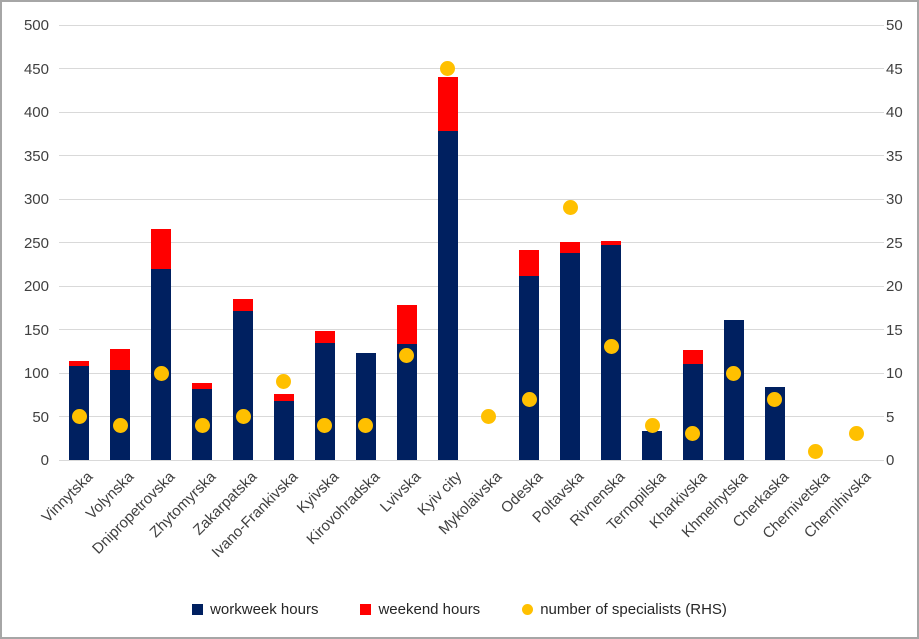 This screenshot has width=919, height=639. I want to click on weekend-hours-swatch-icon, so click(366, 609).